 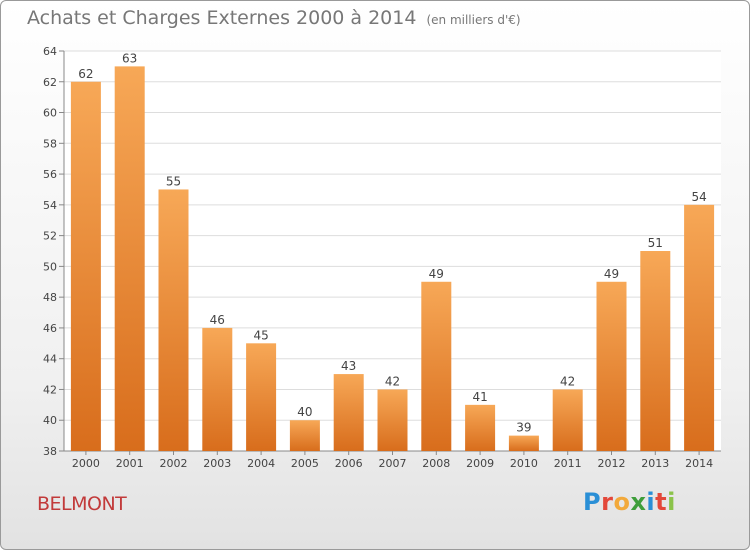 I want to click on chart-unit: (en milliers d'€), so click(x=473, y=20).